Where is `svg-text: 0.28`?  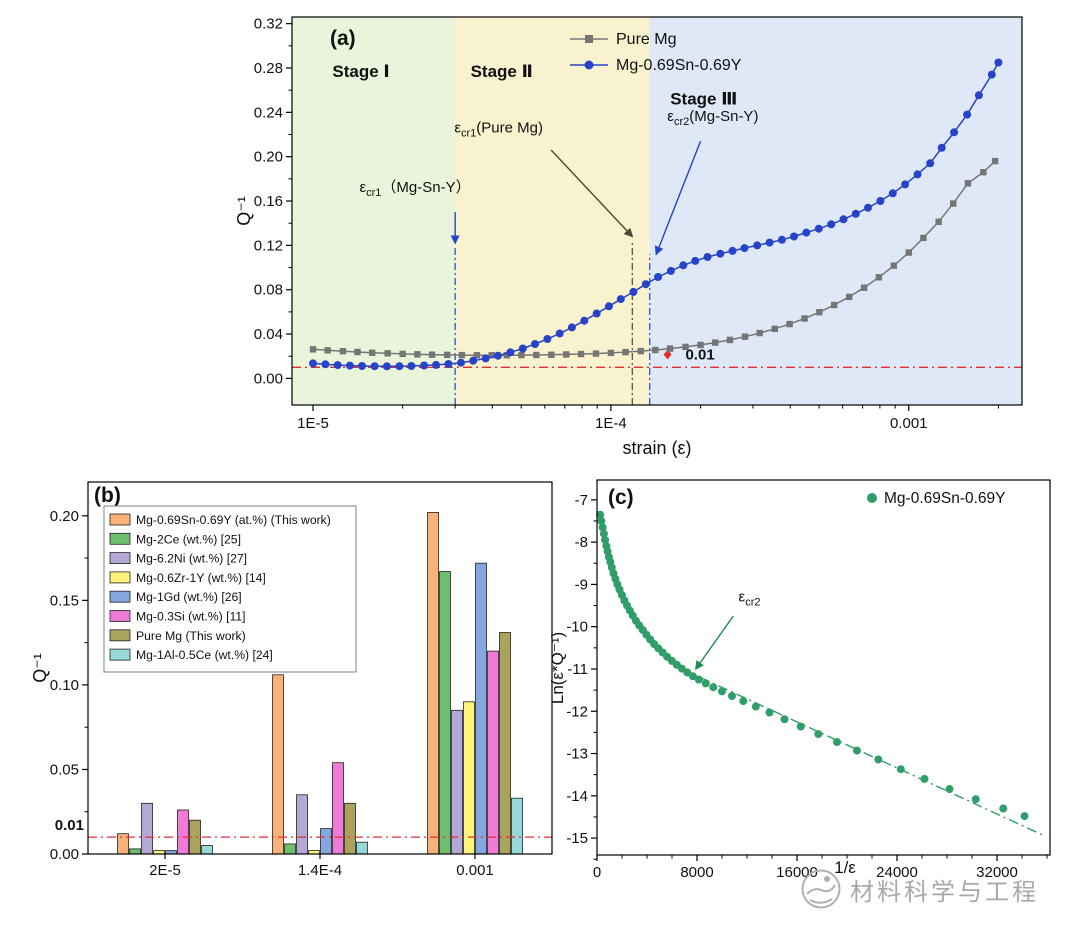
svg-text: 0.28 is located at coordinates (268, 68).